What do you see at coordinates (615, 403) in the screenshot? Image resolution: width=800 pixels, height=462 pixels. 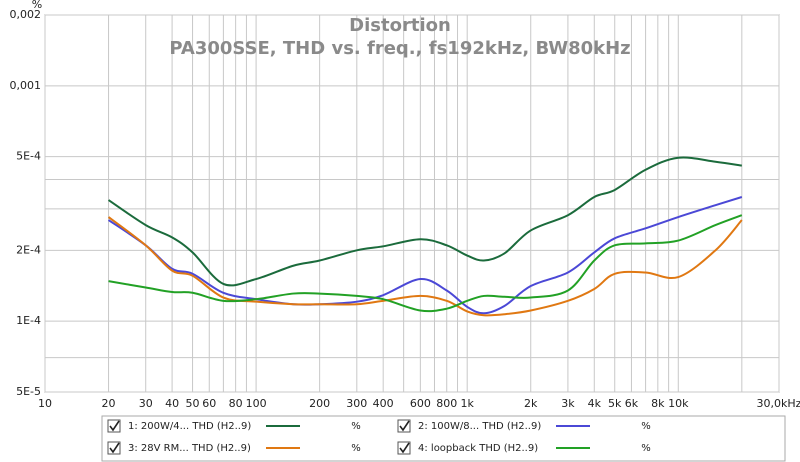 I see `x-tick-label: 5k` at bounding box center [615, 403].